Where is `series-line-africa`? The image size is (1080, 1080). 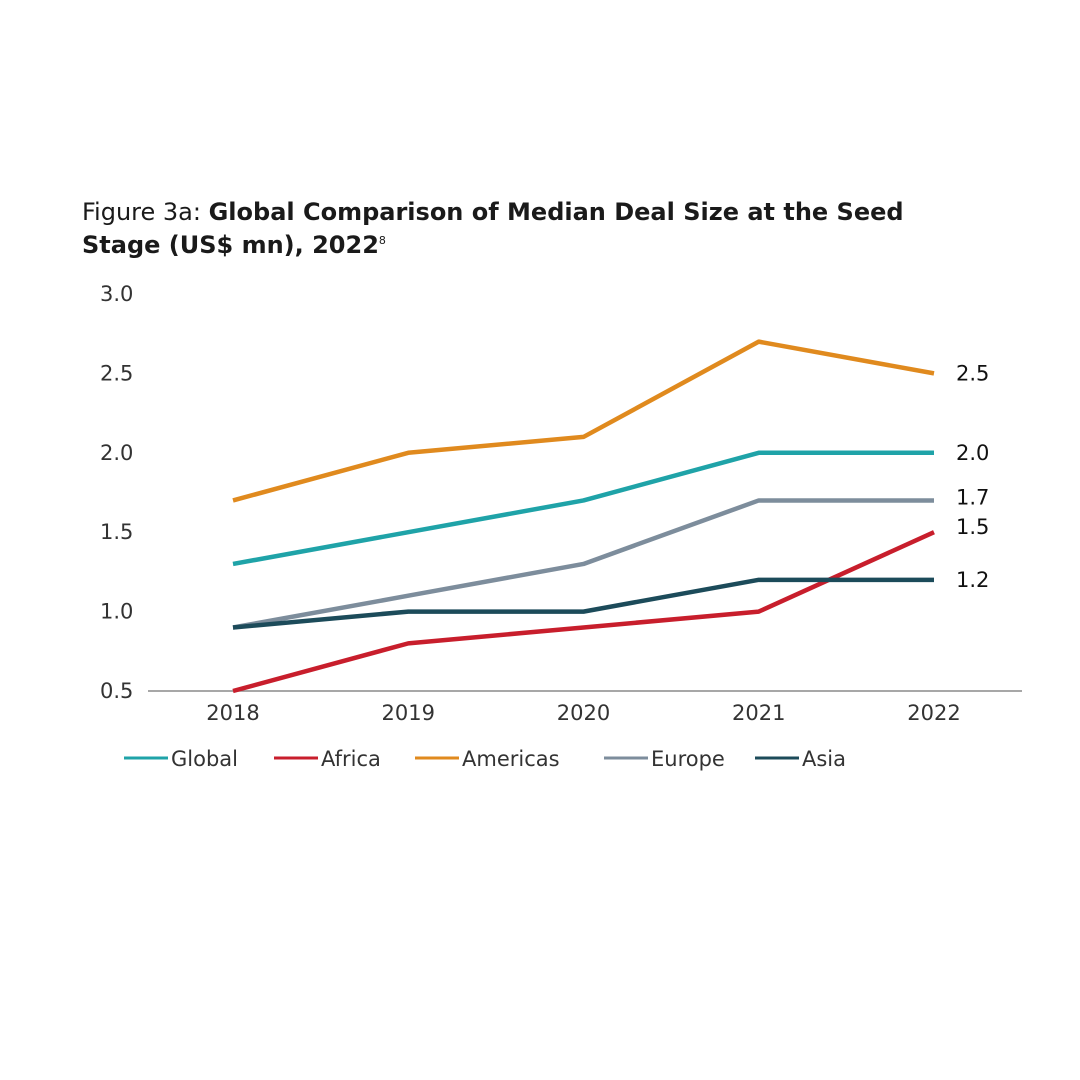
series-line-africa is located at coordinates (583, 612).